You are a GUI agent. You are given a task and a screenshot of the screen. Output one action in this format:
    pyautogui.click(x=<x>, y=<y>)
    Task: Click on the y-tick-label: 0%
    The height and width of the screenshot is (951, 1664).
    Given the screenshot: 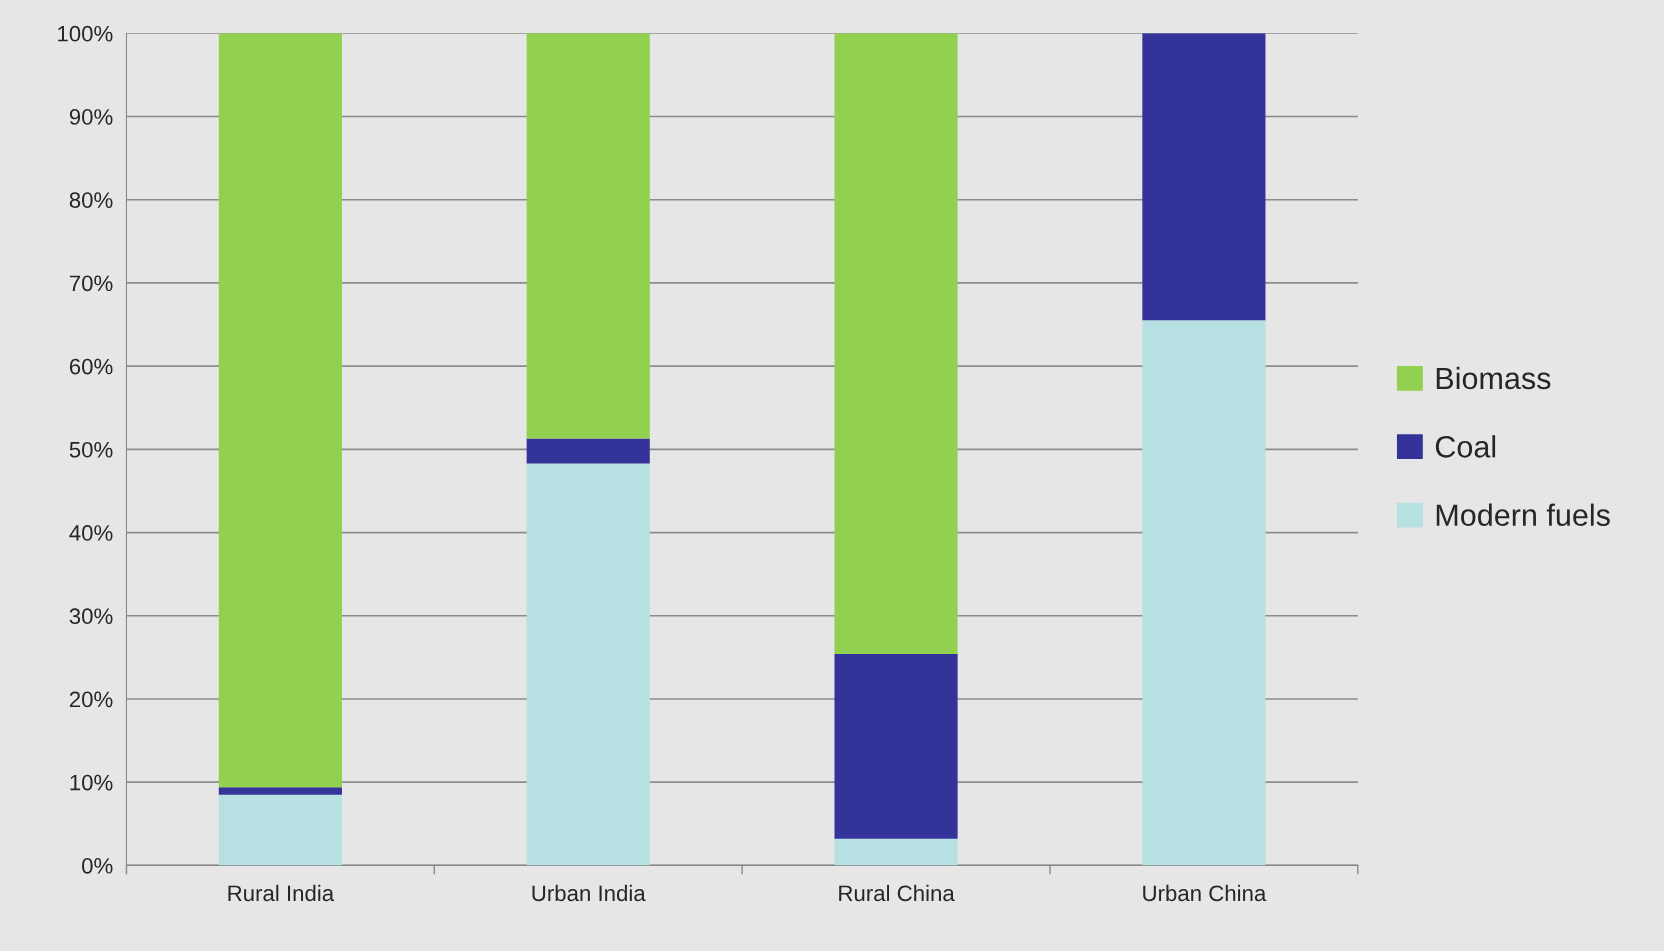 What is the action you would take?
    pyautogui.click(x=97, y=865)
    